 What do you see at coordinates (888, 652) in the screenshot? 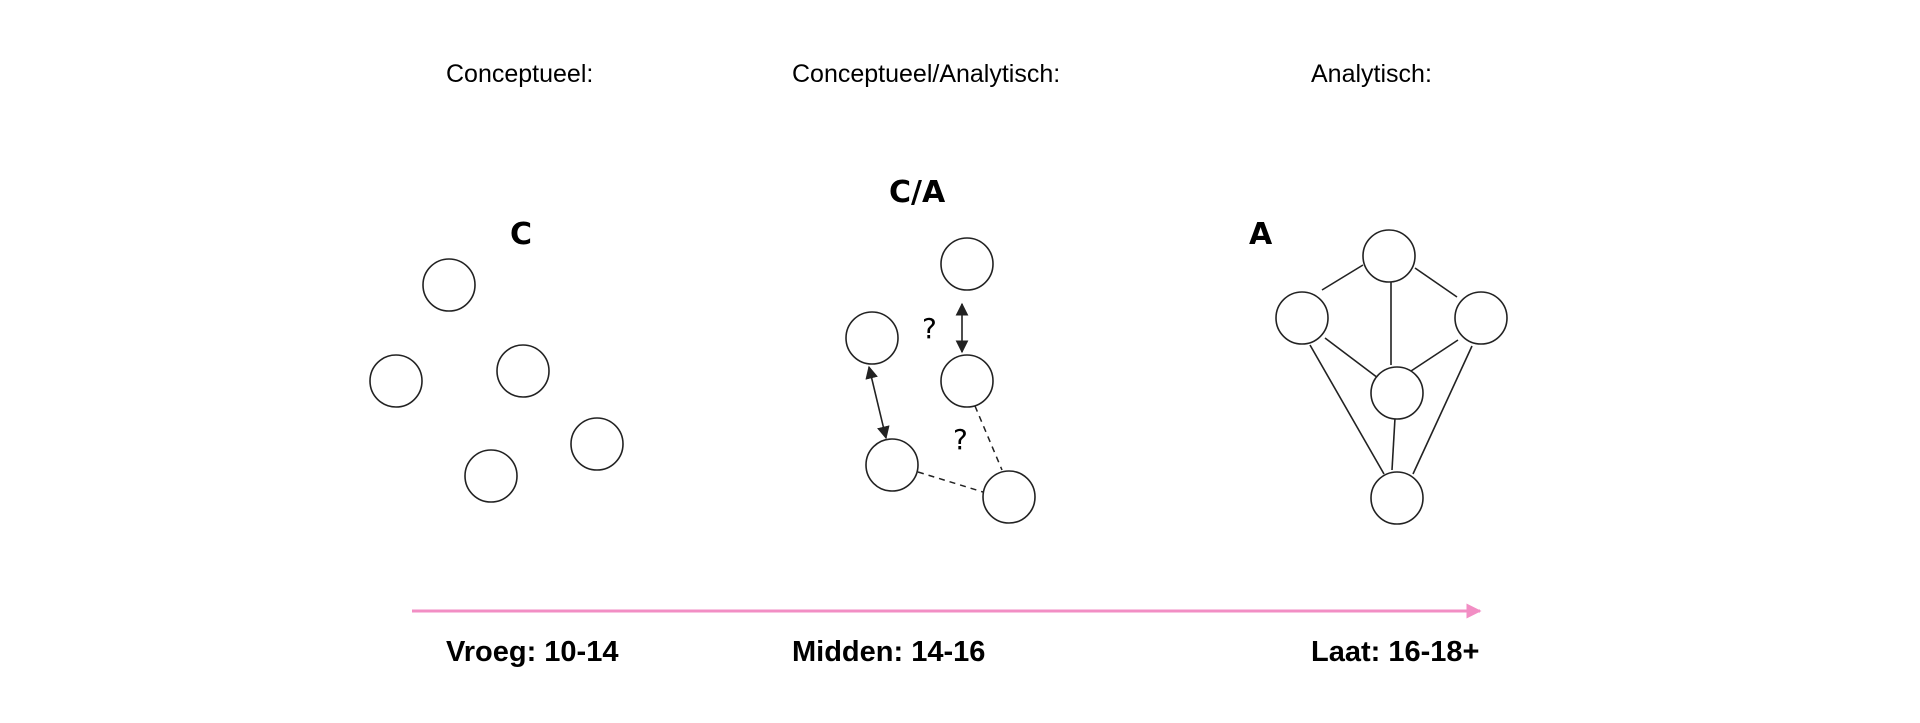
I see `stage-middle: Midden: 14-16` at bounding box center [888, 652].